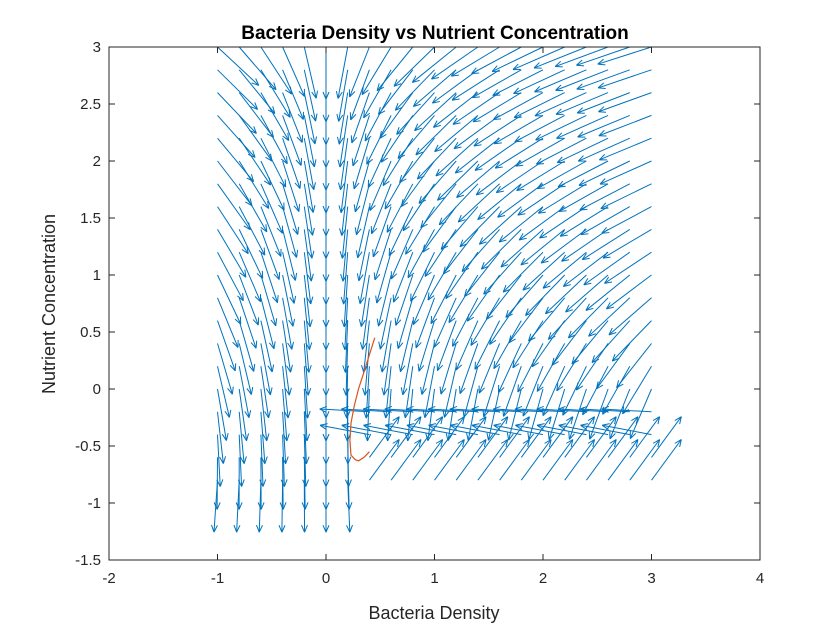 This screenshot has height=630, width=840. What do you see at coordinates (97, 275) in the screenshot?
I see `y-tick-label: 1` at bounding box center [97, 275].